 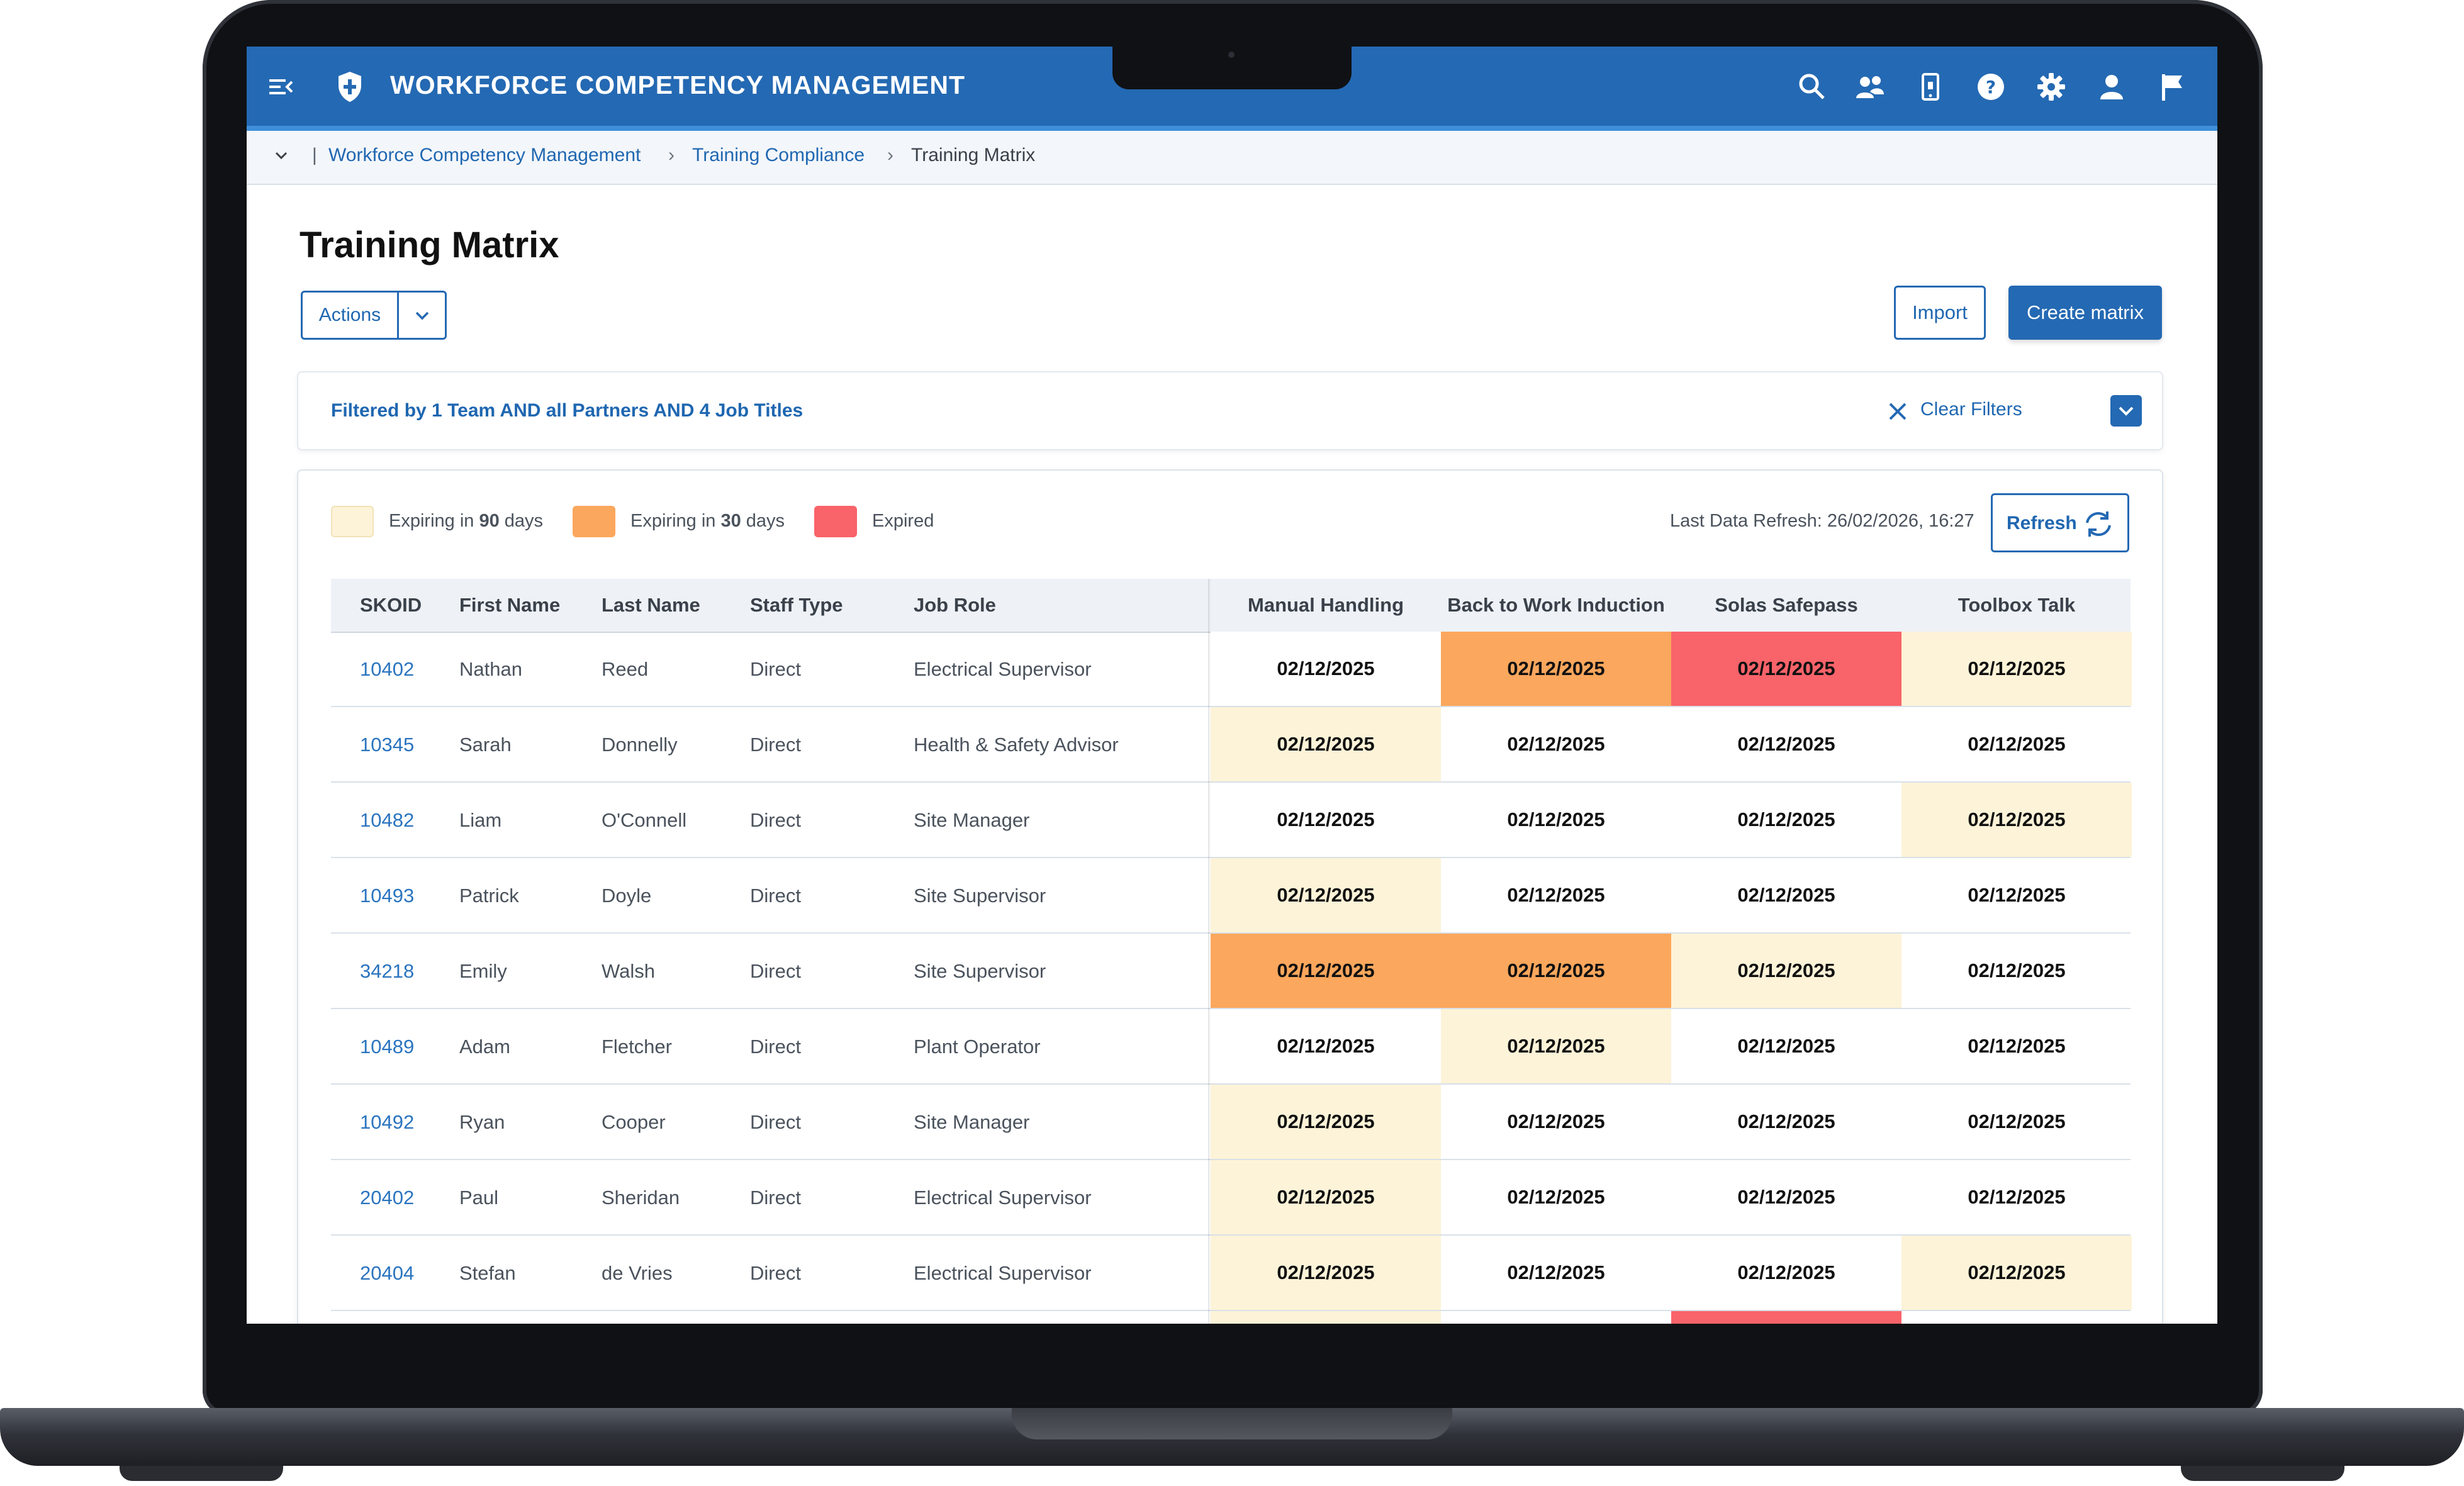 What do you see at coordinates (281, 155) in the screenshot?
I see `chevron-down-icon` at bounding box center [281, 155].